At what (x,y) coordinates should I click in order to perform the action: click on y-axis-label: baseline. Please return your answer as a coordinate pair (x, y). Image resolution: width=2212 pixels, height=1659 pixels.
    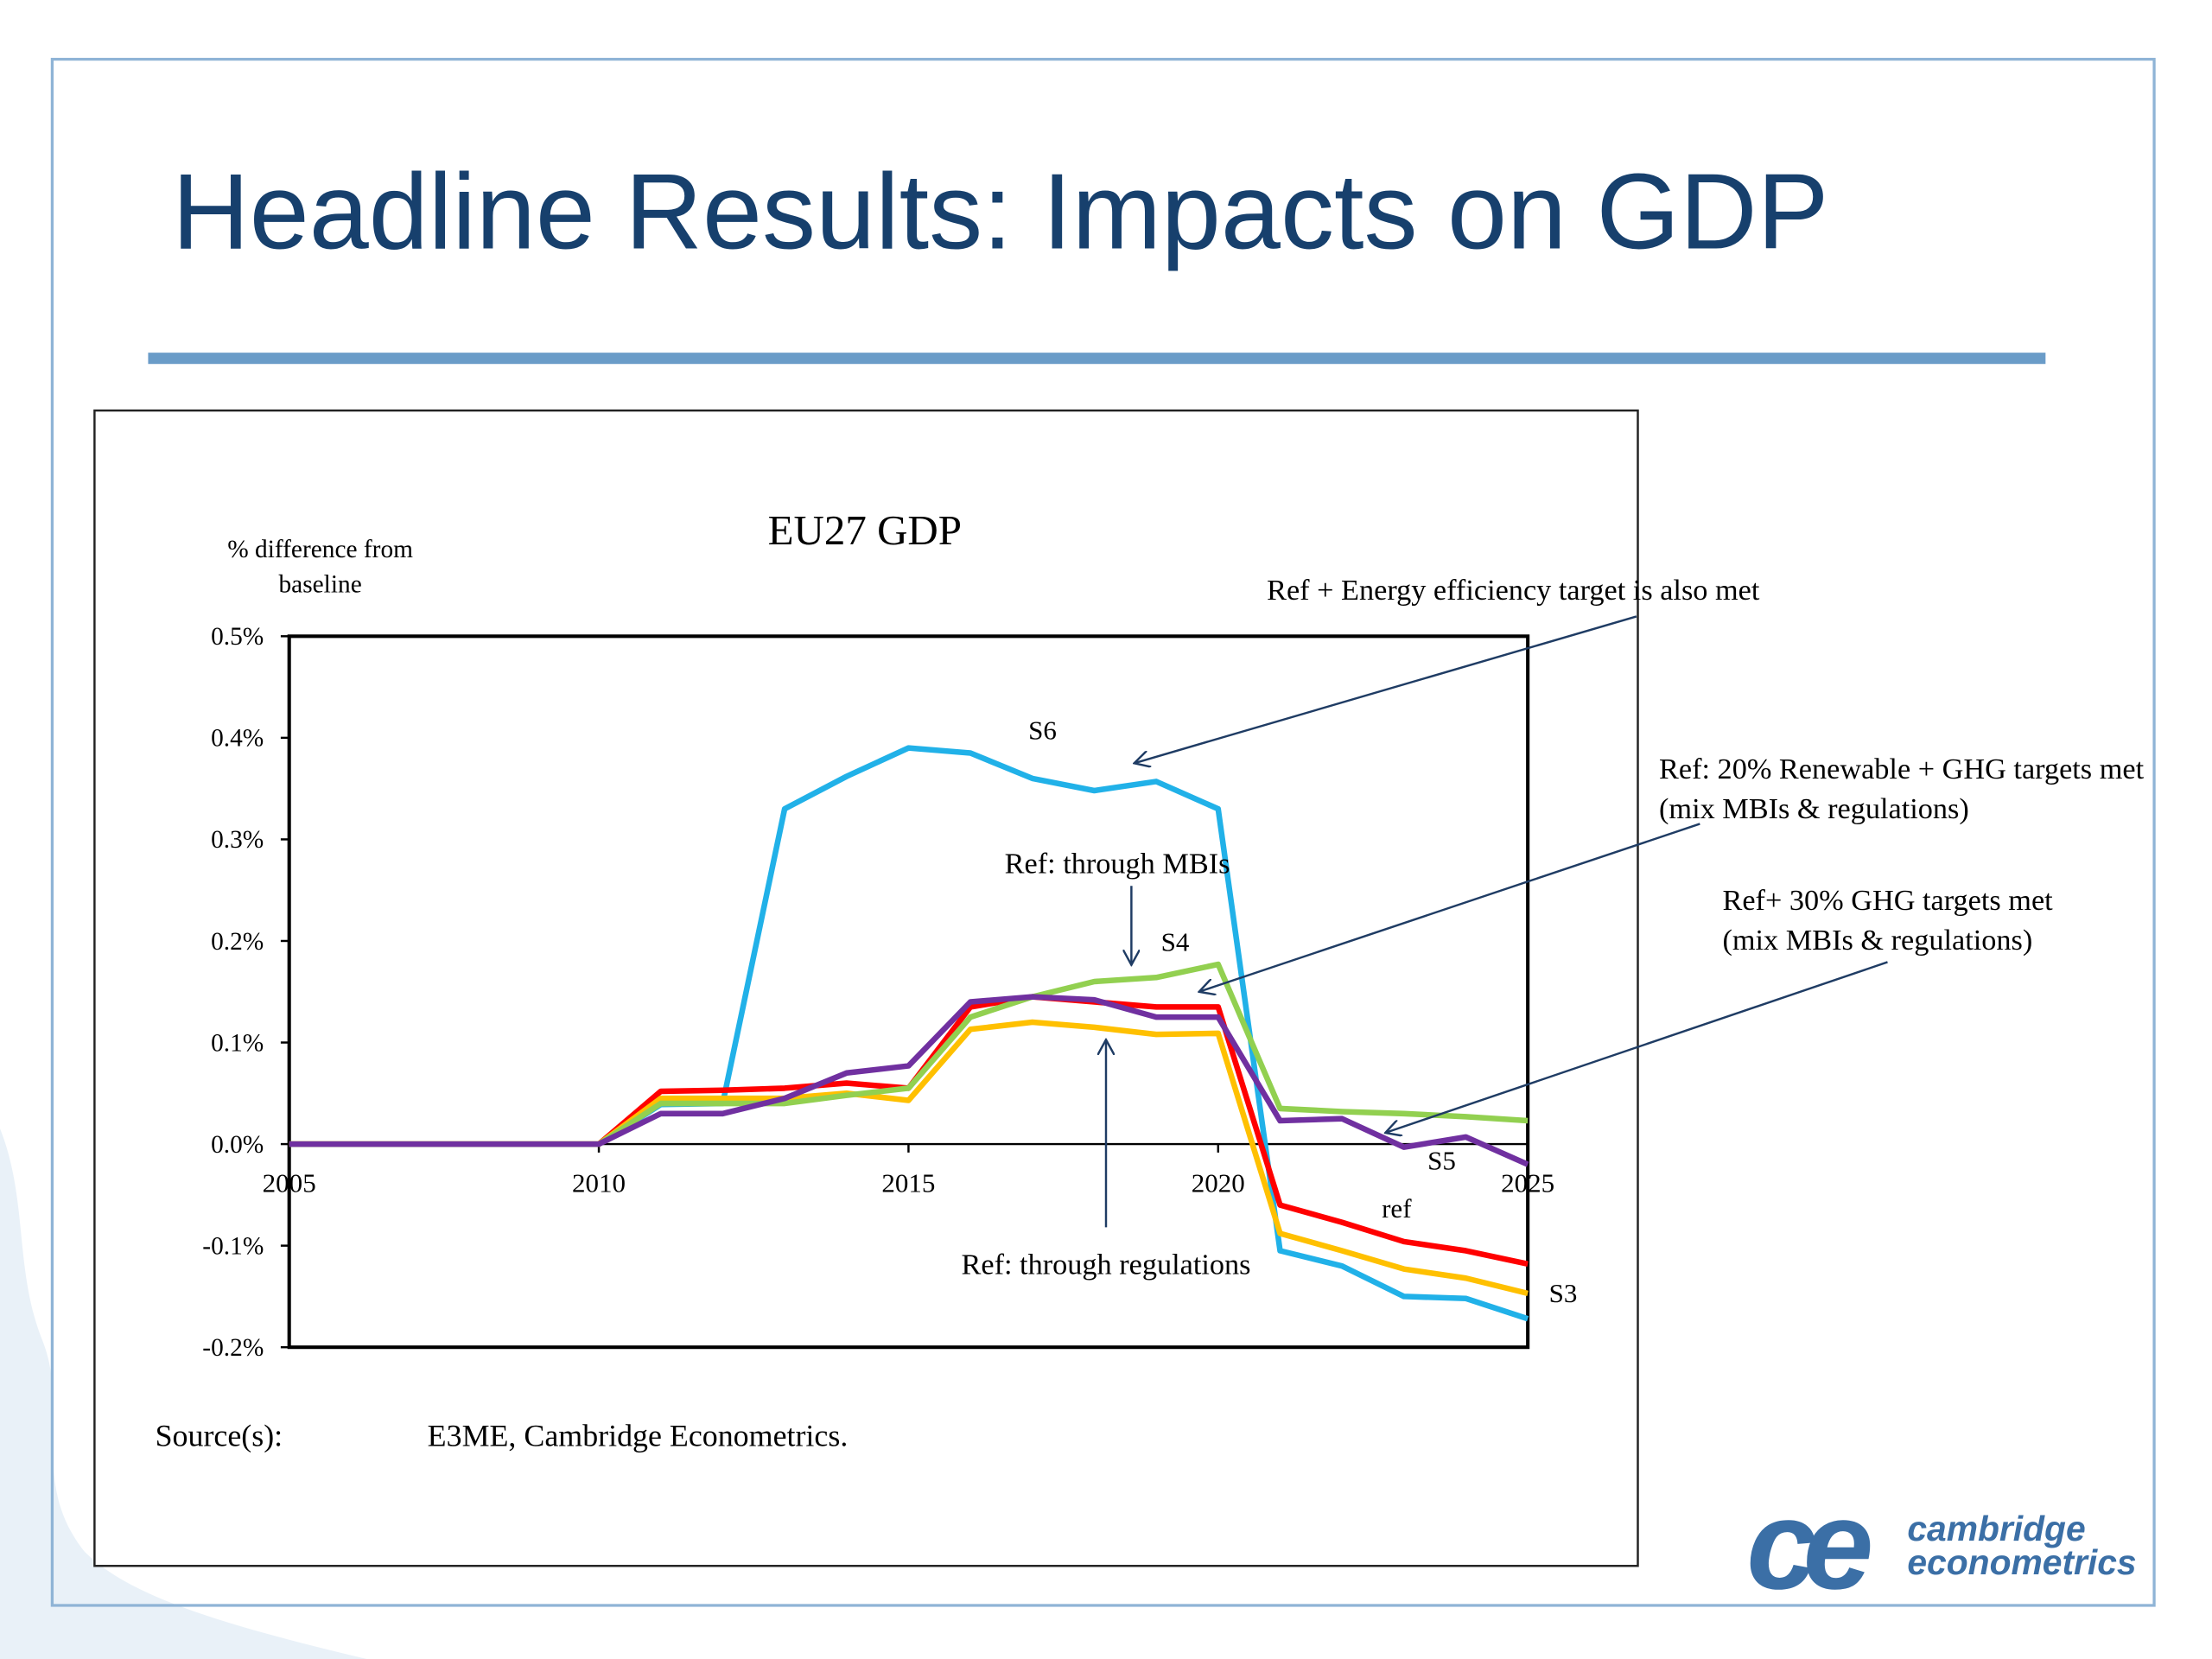
    Looking at the image, I should click on (319, 585).